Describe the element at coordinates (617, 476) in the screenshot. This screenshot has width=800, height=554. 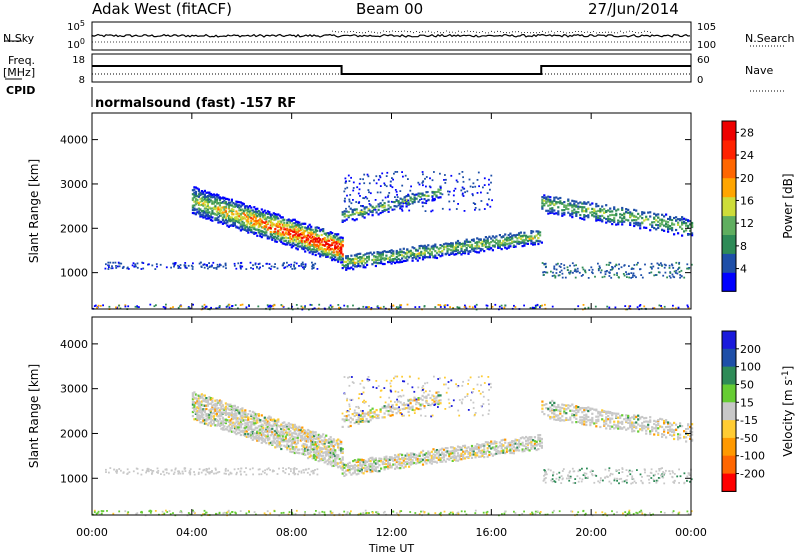
I see `velocity-scatter-late` at that location.